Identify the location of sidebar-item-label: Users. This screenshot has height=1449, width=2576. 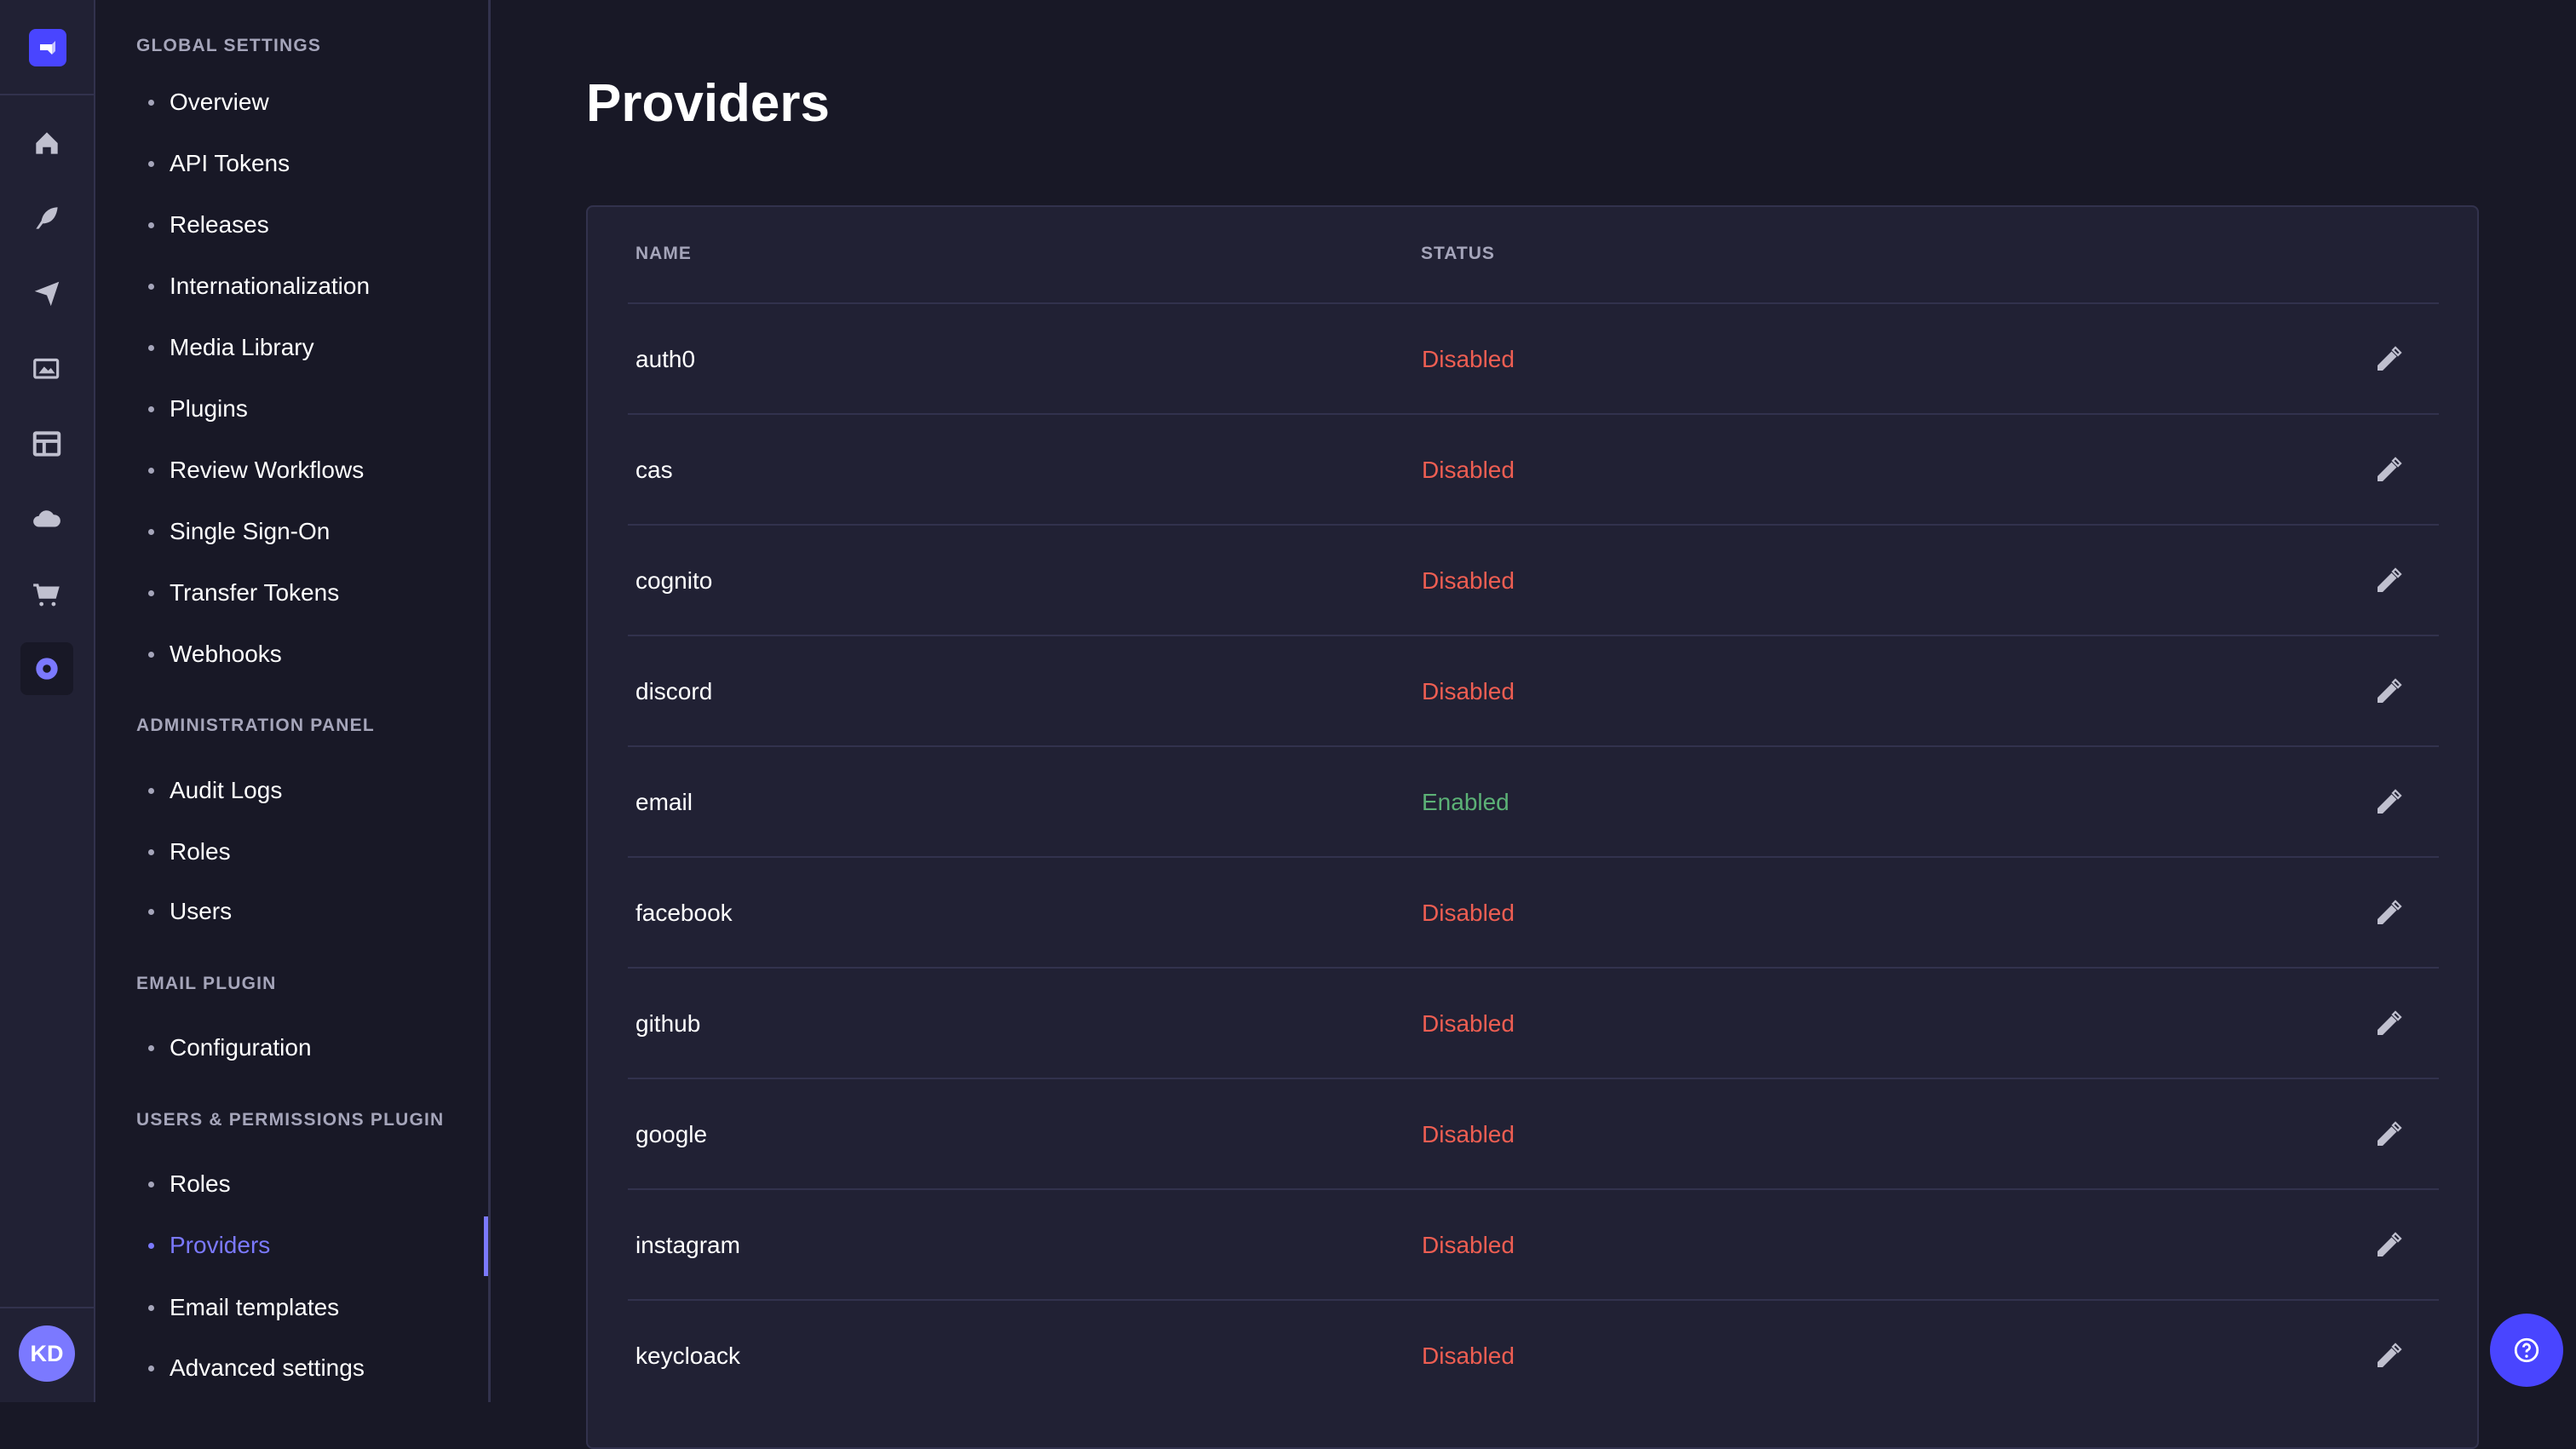
(202, 911).